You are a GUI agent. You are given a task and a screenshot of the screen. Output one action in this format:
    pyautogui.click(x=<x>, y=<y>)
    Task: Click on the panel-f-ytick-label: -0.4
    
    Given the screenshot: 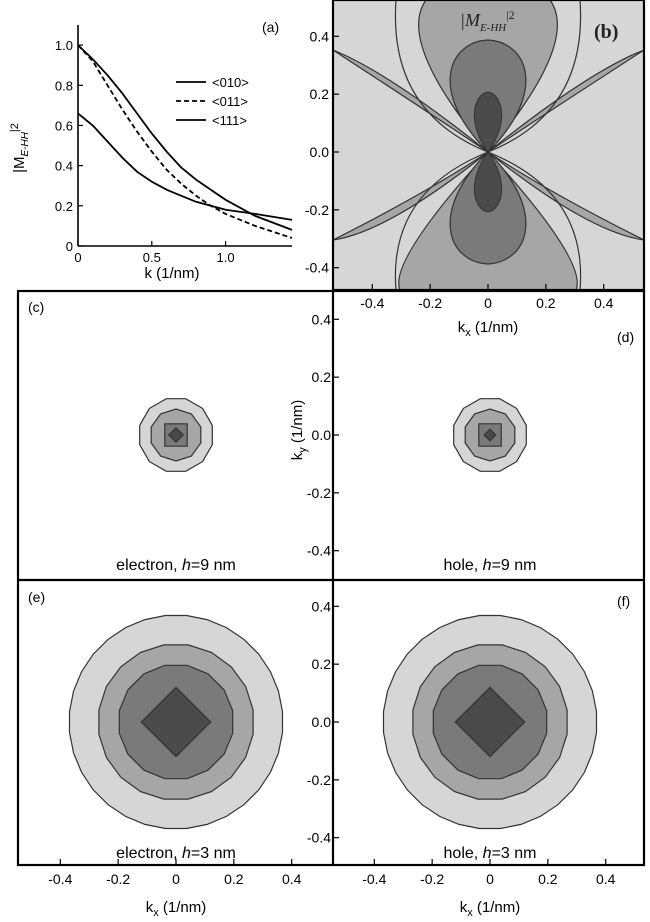 What is the action you would take?
    pyautogui.click(x=319, y=838)
    